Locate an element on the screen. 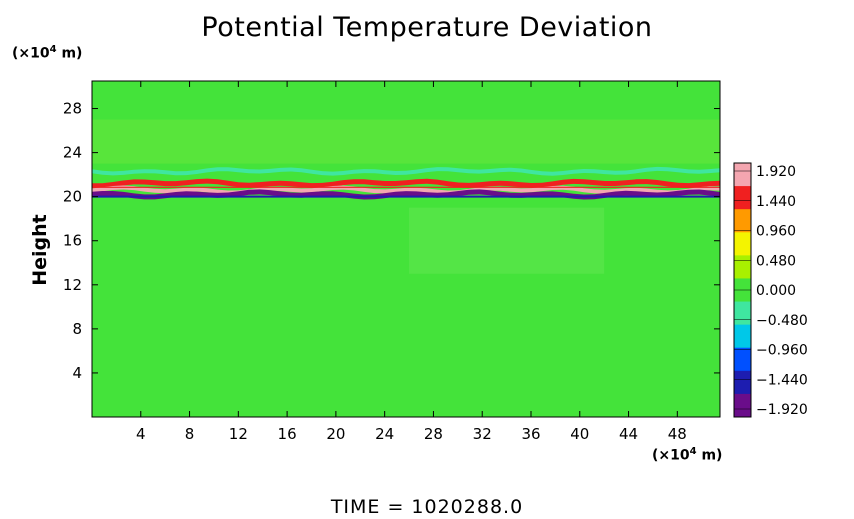 This screenshot has width=854, height=519. mid-patch is located at coordinates (507, 240).